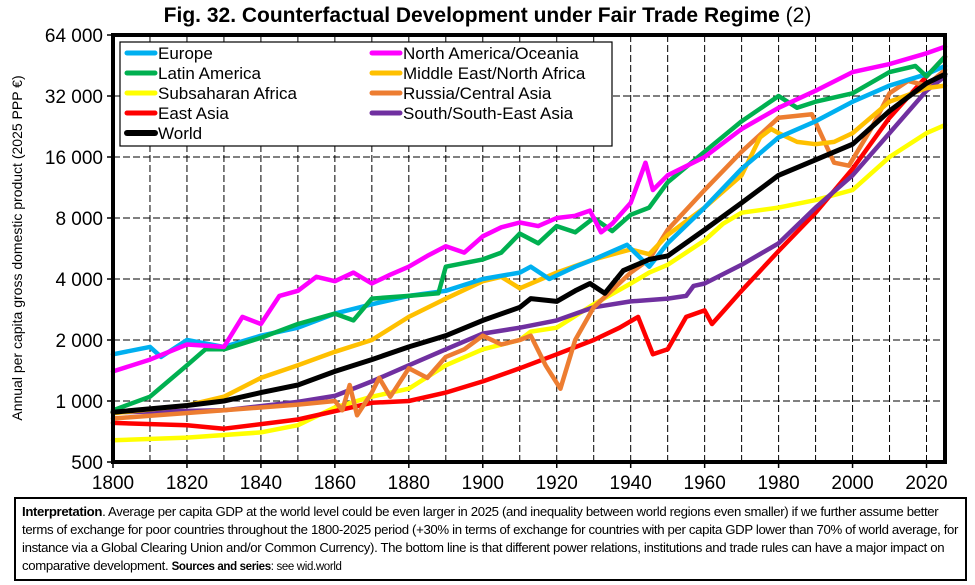  Describe the element at coordinates (74, 97) in the screenshot. I see `y-tick-label: 32 000` at that location.